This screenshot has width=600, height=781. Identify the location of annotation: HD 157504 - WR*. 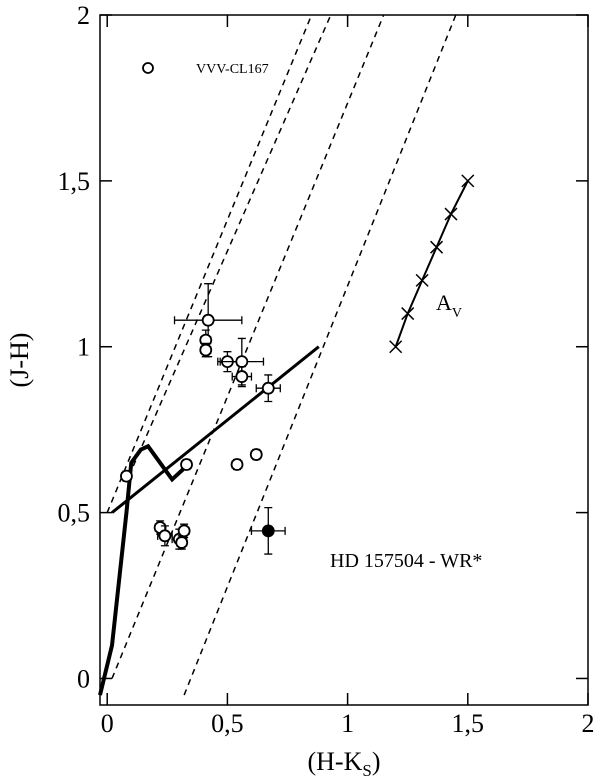
(406, 561).